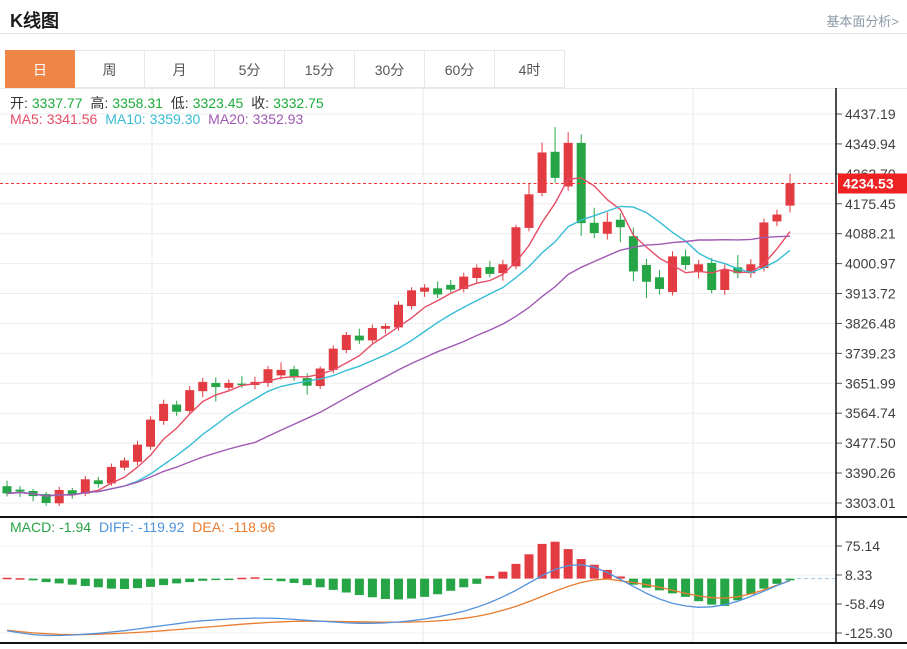 This screenshot has width=907, height=649. I want to click on svg-text: 3564.74, so click(870, 413).